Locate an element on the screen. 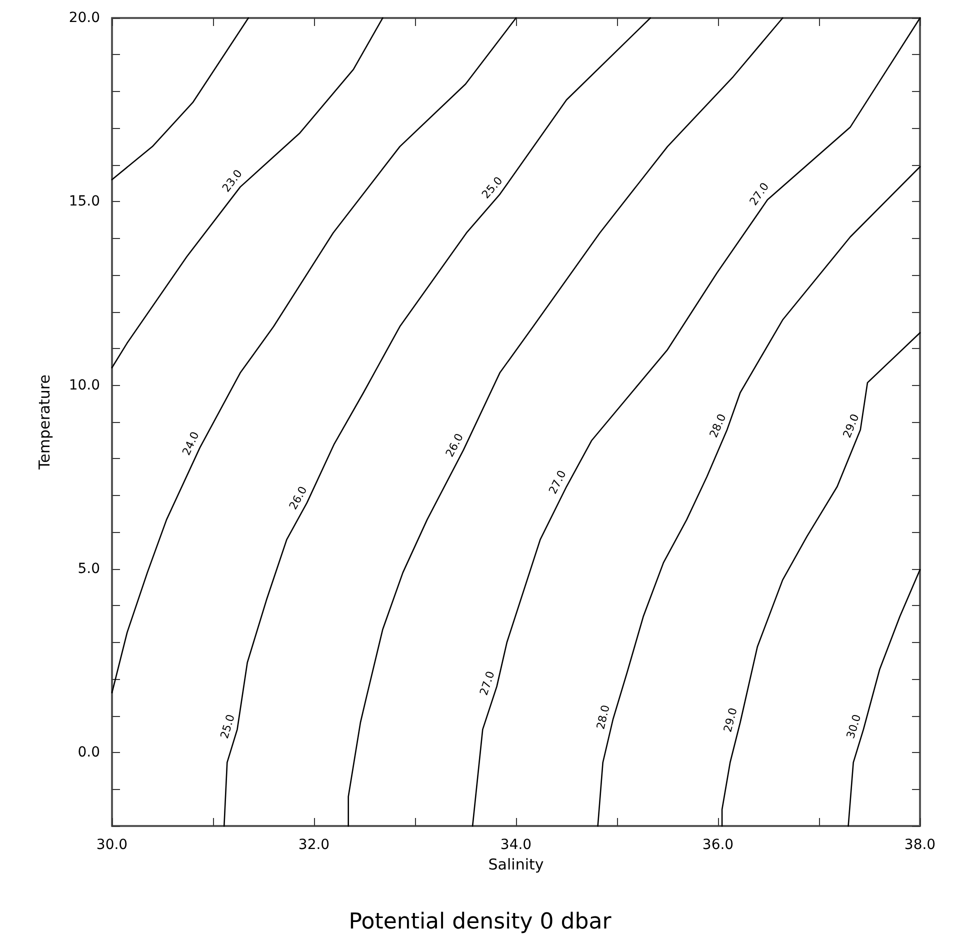  x-tick-label: 34.0 is located at coordinates (516, 845).